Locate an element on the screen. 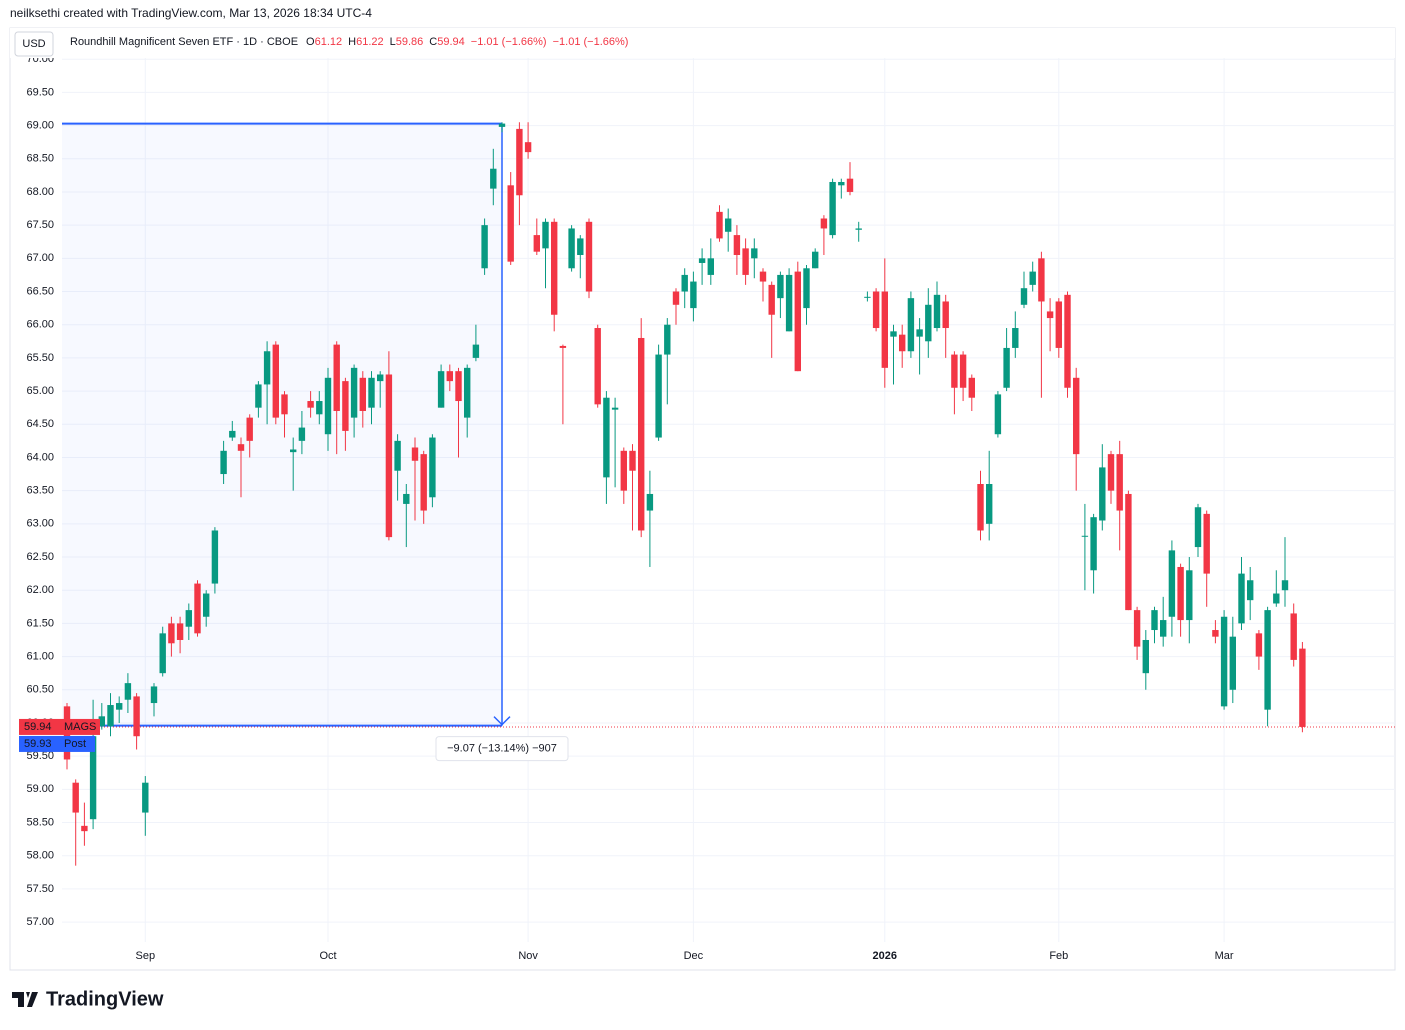  last-price-box is located at coordinates (59, 726).